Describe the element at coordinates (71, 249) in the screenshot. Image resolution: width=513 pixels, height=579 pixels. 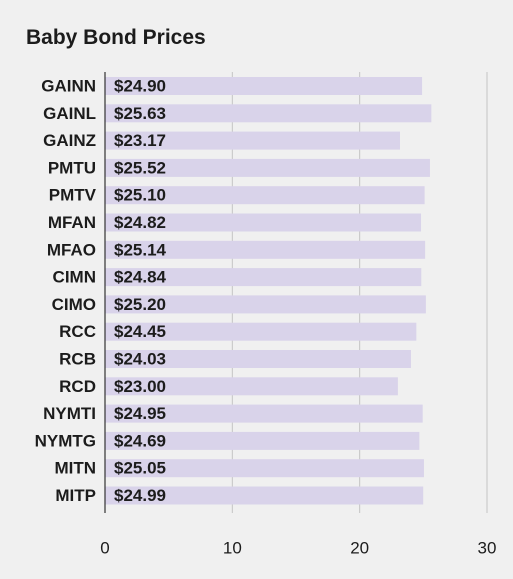
I see `category-label: MFAO` at that location.